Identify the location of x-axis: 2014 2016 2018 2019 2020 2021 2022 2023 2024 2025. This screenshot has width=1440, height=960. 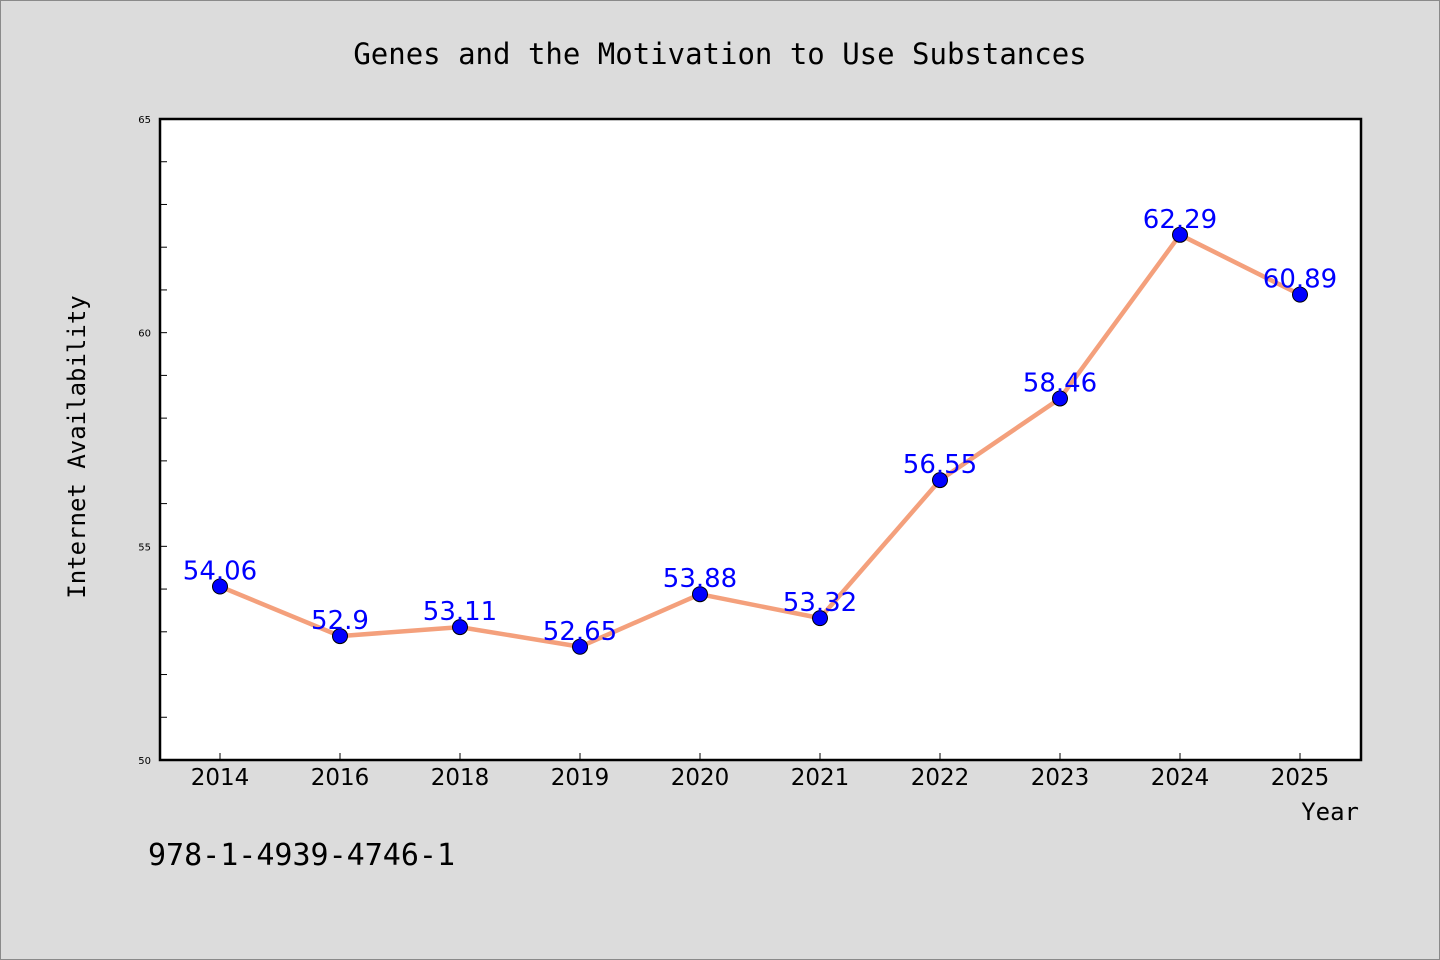
(760, 772).